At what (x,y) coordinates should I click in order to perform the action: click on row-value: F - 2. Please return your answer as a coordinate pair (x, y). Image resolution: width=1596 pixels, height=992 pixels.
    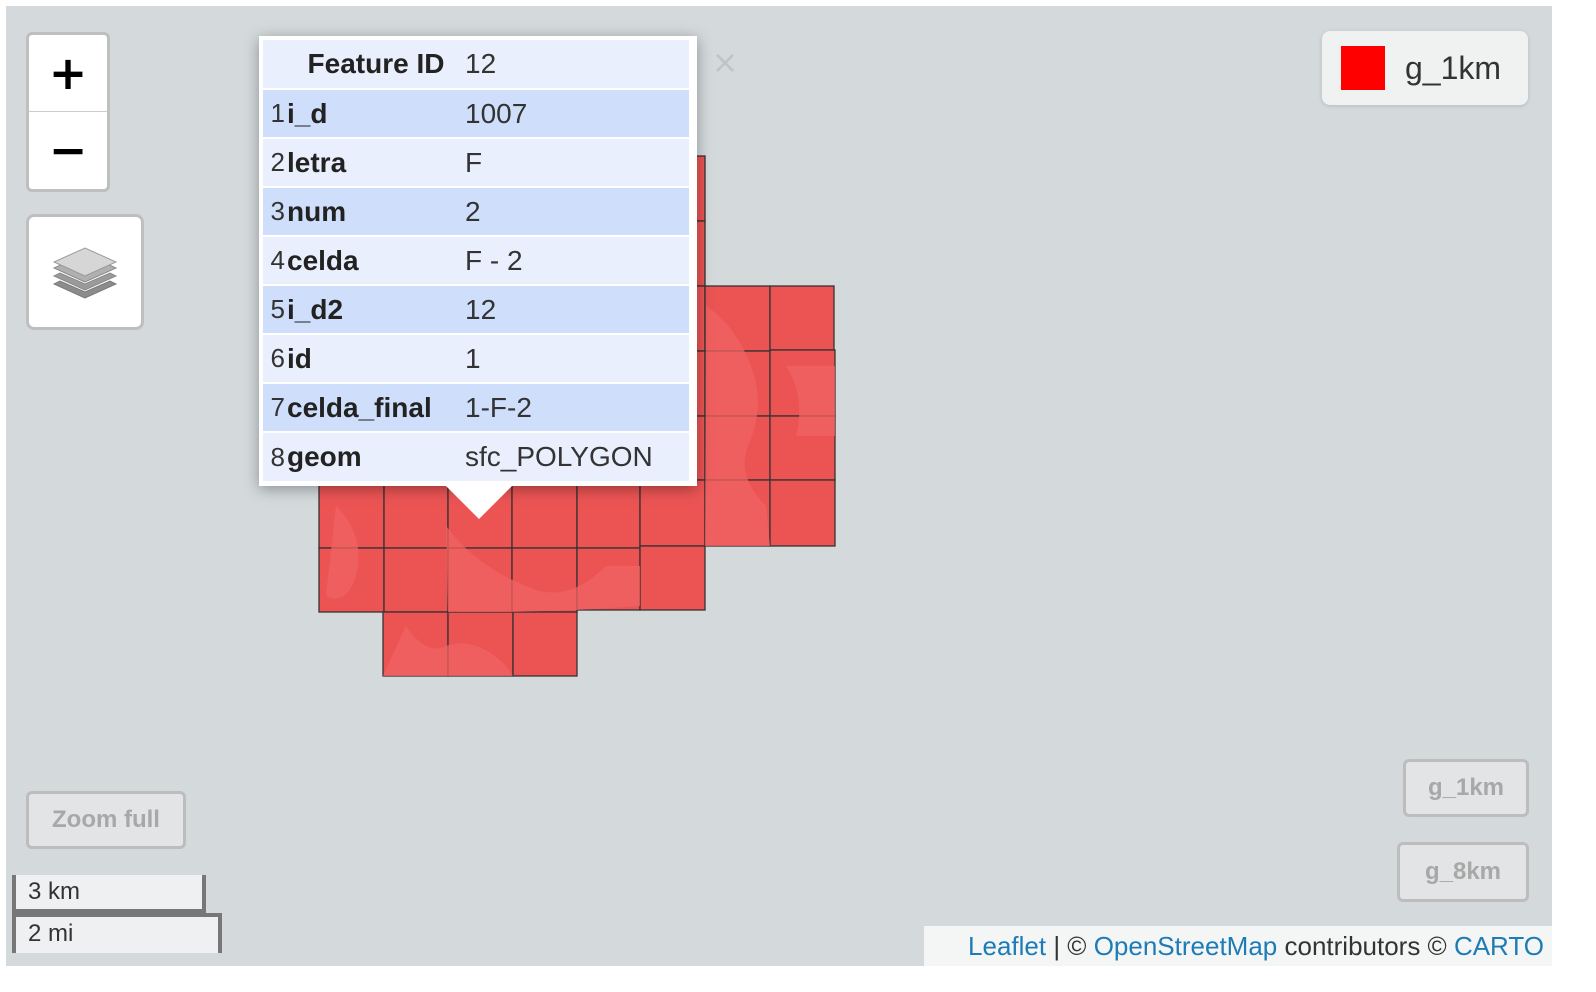
    Looking at the image, I should click on (577, 260).